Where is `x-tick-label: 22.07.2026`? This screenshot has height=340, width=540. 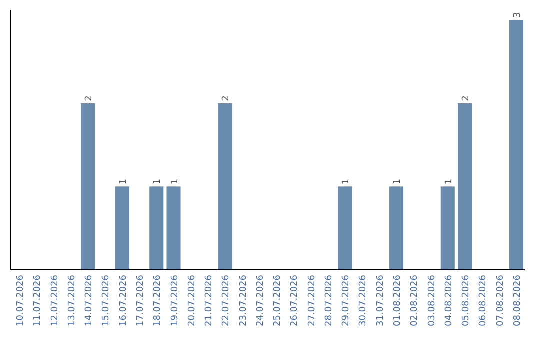 x-tick-label: 22.07.2026 is located at coordinates (227, 300).